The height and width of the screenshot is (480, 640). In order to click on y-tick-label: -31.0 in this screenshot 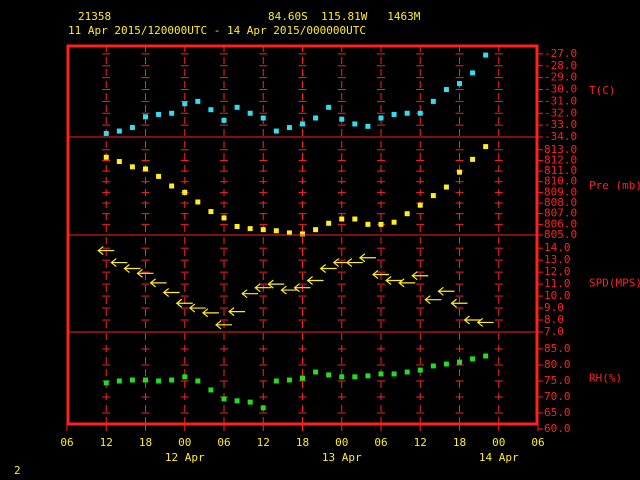, I will do `click(560, 100)`.